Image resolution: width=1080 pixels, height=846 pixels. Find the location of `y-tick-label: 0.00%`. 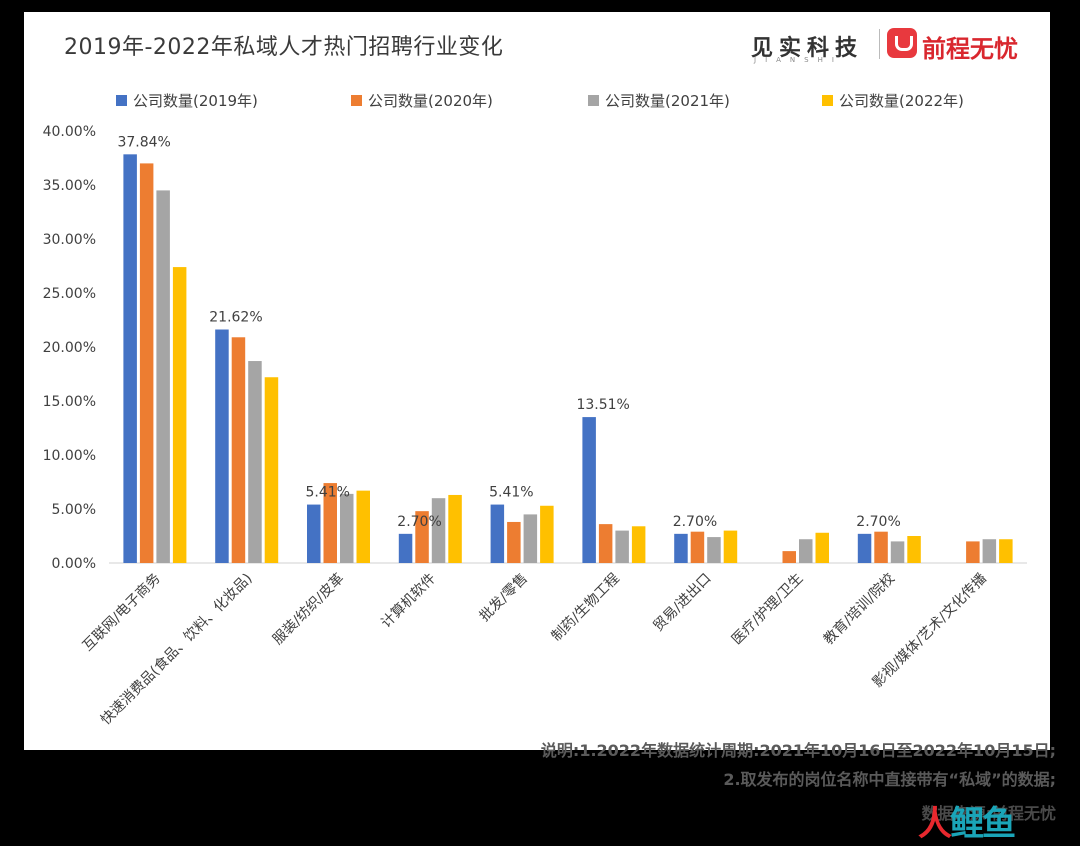

y-tick-label: 0.00% is located at coordinates (74, 564).